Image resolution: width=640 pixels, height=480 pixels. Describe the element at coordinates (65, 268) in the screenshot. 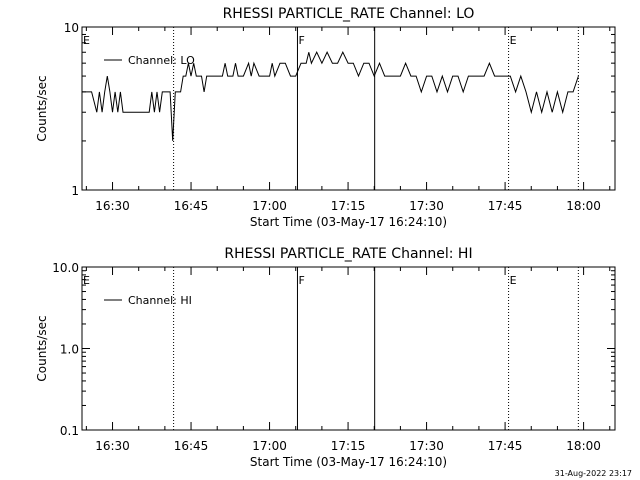

I see `y-tick-label: 10.0` at that location.